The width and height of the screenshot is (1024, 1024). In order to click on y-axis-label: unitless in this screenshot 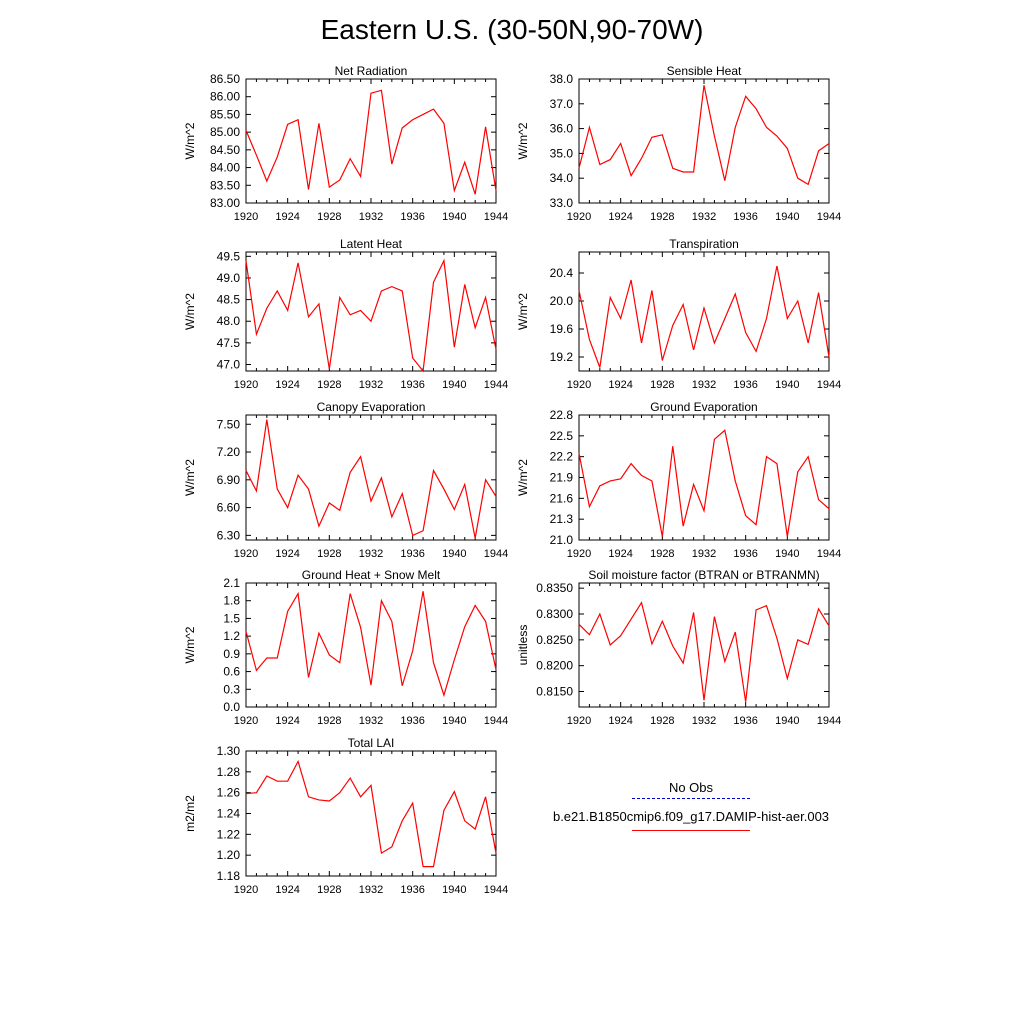, I will do `click(523, 645)`.